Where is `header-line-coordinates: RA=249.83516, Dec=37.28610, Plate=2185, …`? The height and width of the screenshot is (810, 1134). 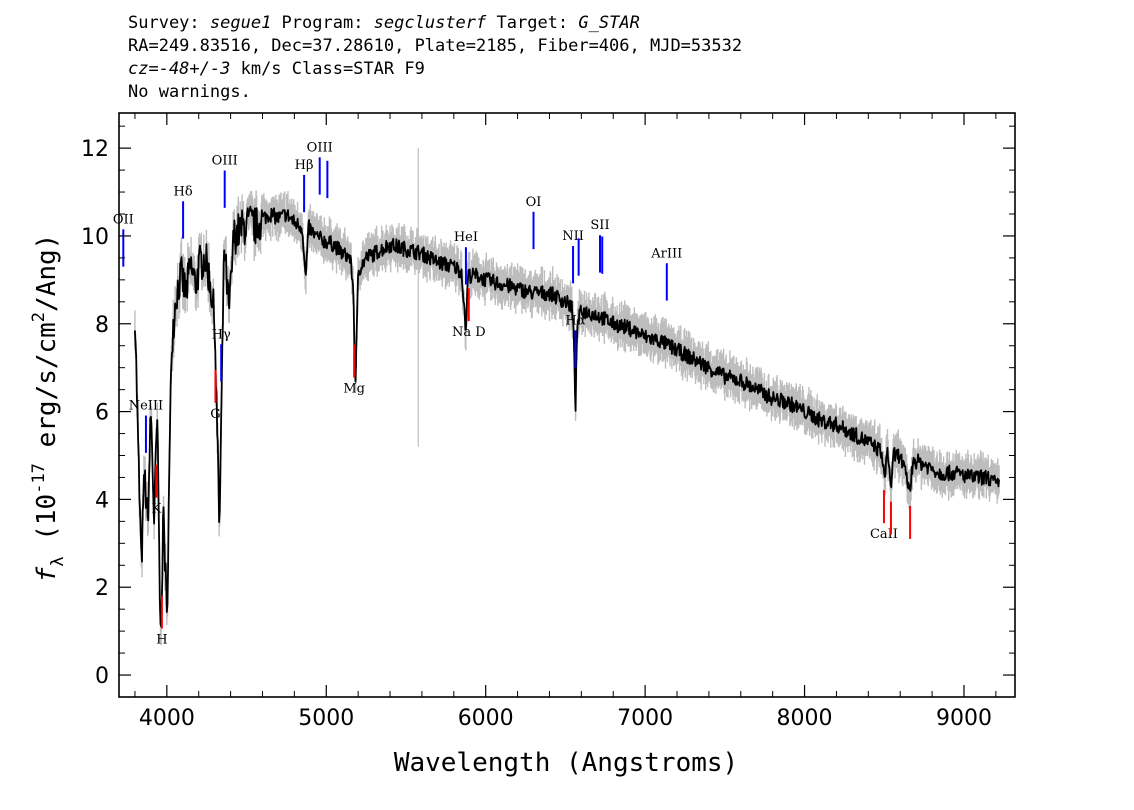 header-line-coordinates: RA=249.83516, Dec=37.28610, Plate=2185, … is located at coordinates (435, 46).